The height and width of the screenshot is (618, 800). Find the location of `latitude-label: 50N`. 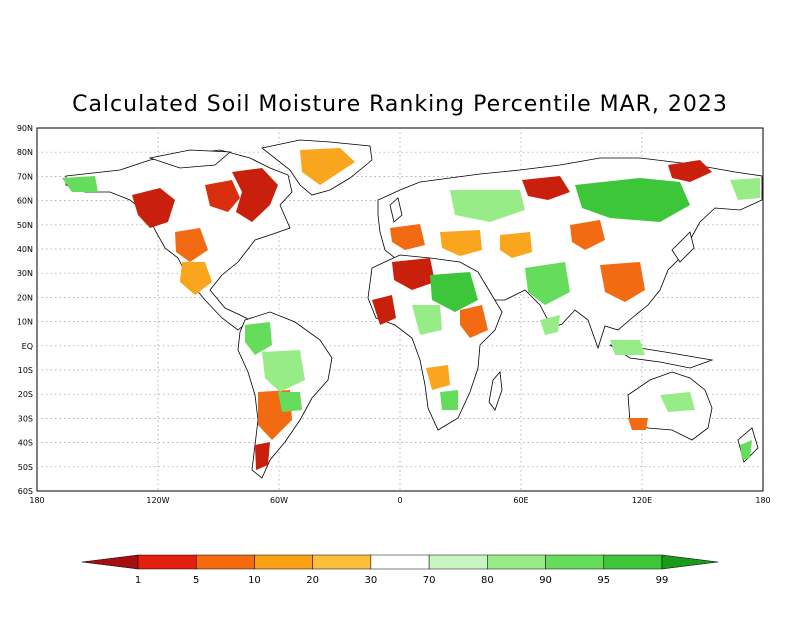

latitude-label: 50N is located at coordinates (25, 225).